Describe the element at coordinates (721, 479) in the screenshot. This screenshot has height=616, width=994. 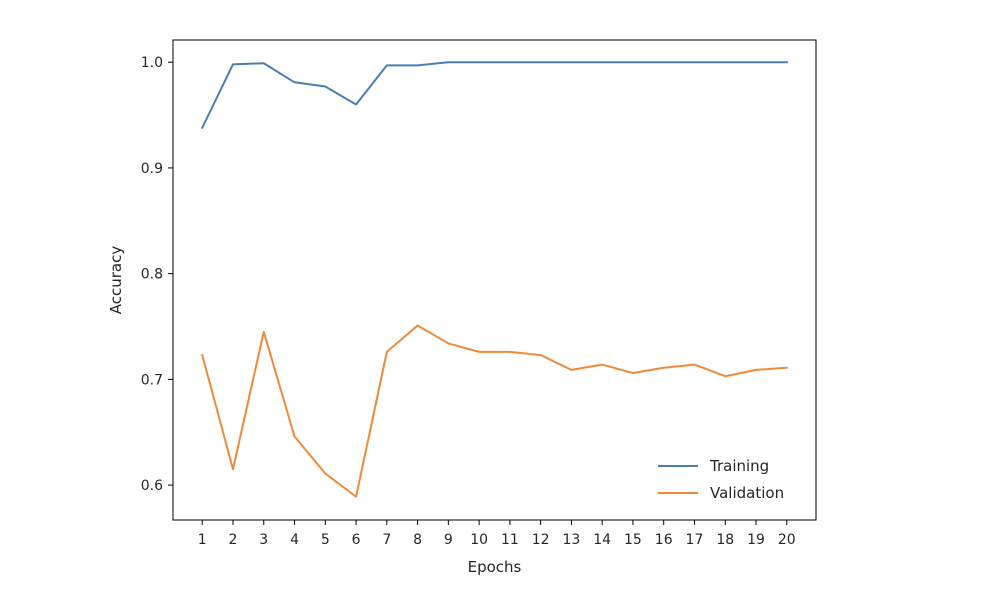
I see `legend: Training Validation` at that location.